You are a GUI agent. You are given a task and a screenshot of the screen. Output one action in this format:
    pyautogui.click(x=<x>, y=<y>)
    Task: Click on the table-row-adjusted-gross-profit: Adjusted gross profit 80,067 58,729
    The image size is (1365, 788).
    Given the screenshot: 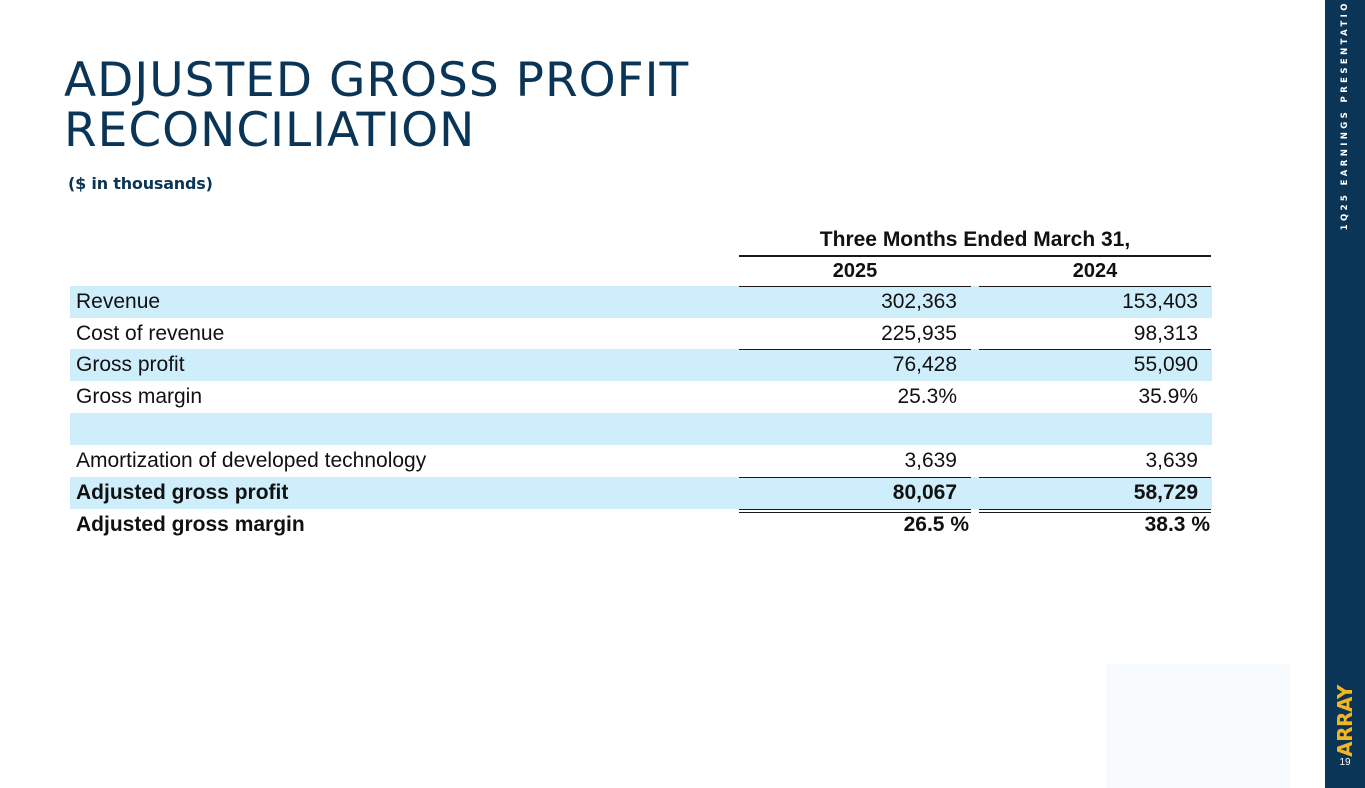 What is the action you would take?
    pyautogui.click(x=641, y=493)
    